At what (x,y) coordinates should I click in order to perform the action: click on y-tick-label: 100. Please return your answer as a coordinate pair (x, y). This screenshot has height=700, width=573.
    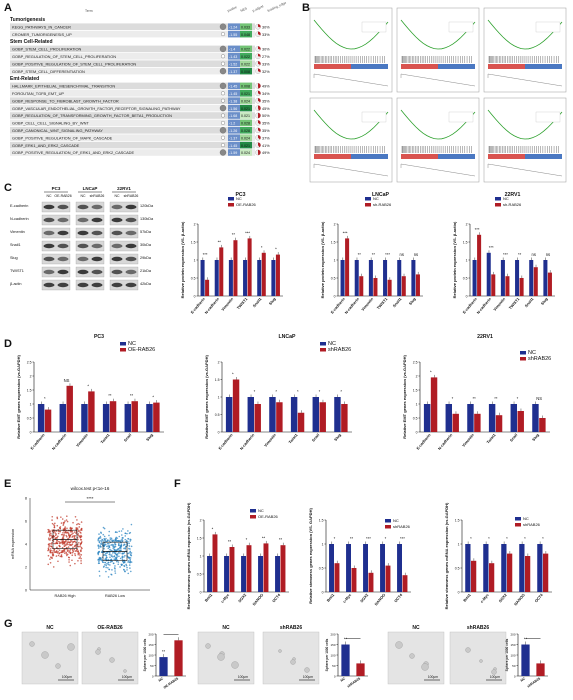
    Looking at the image, I should click on (150, 655).